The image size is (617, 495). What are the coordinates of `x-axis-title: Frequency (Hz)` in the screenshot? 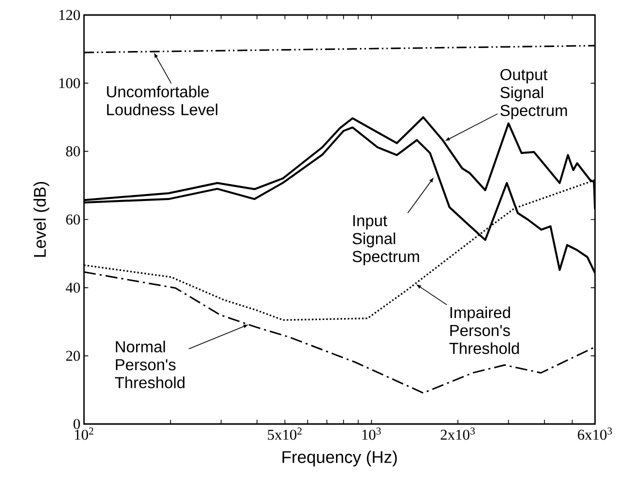 It's located at (339, 458).